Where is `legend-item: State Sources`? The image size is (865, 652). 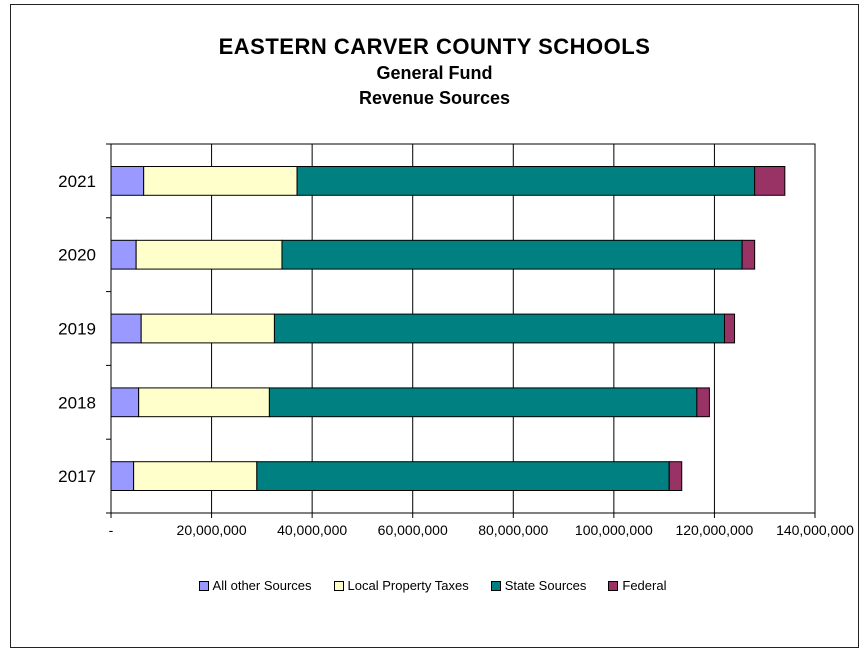
legend-item: State Sources is located at coordinates (538, 585).